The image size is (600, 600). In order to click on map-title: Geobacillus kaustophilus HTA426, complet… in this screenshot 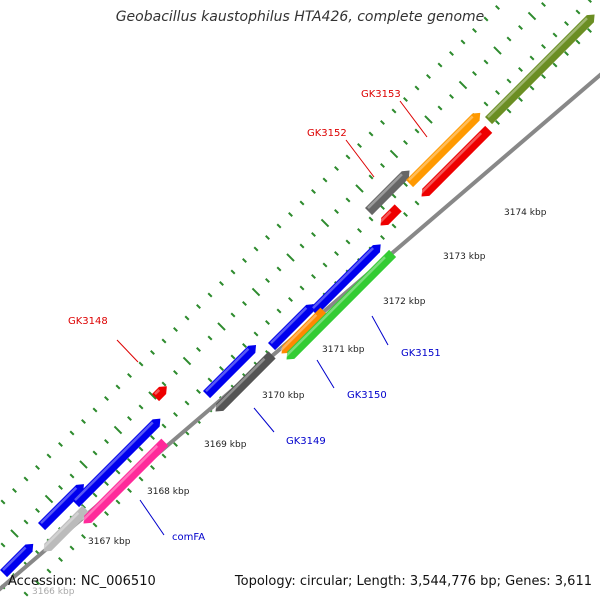, I will do `click(300, 17)`.